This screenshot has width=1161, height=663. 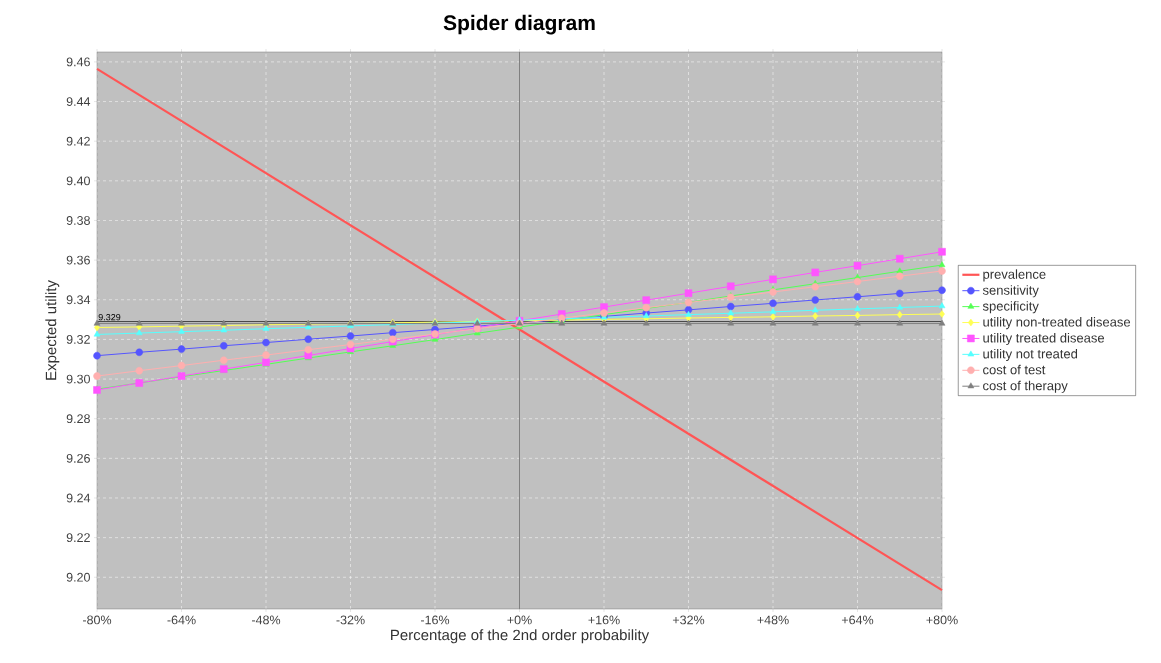 I want to click on x-tick-label: -32%, so click(x=350, y=620).